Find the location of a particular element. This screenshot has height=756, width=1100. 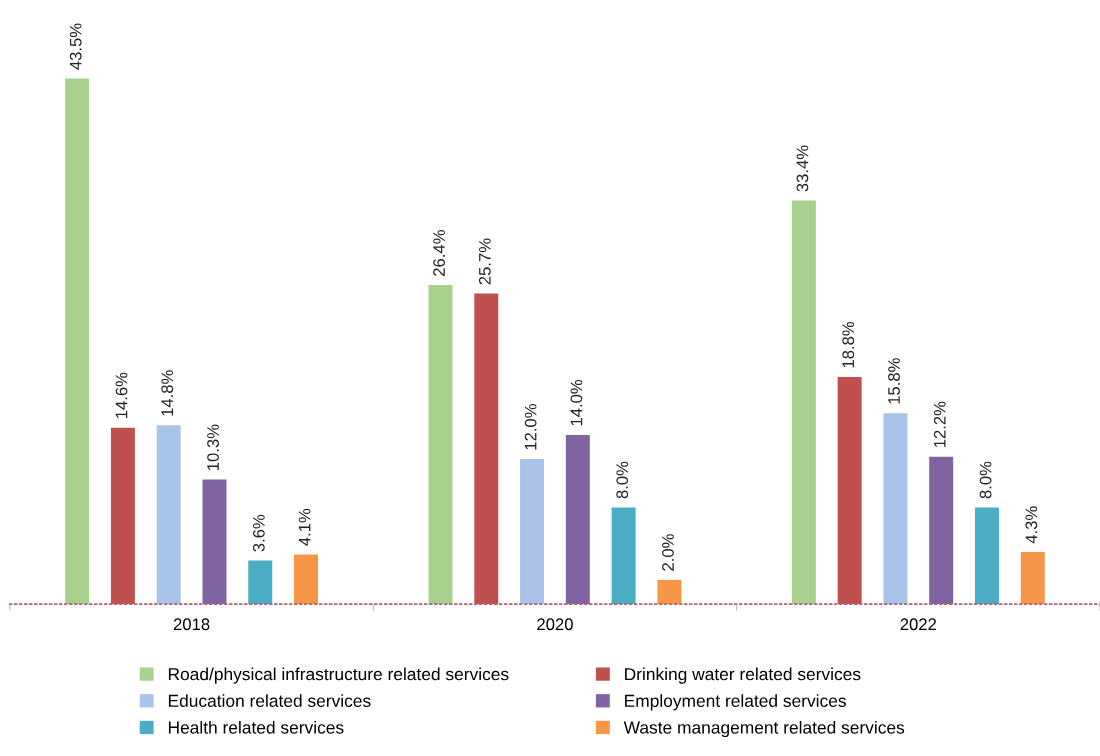

x-tick-label: 2022 is located at coordinates (918, 624).